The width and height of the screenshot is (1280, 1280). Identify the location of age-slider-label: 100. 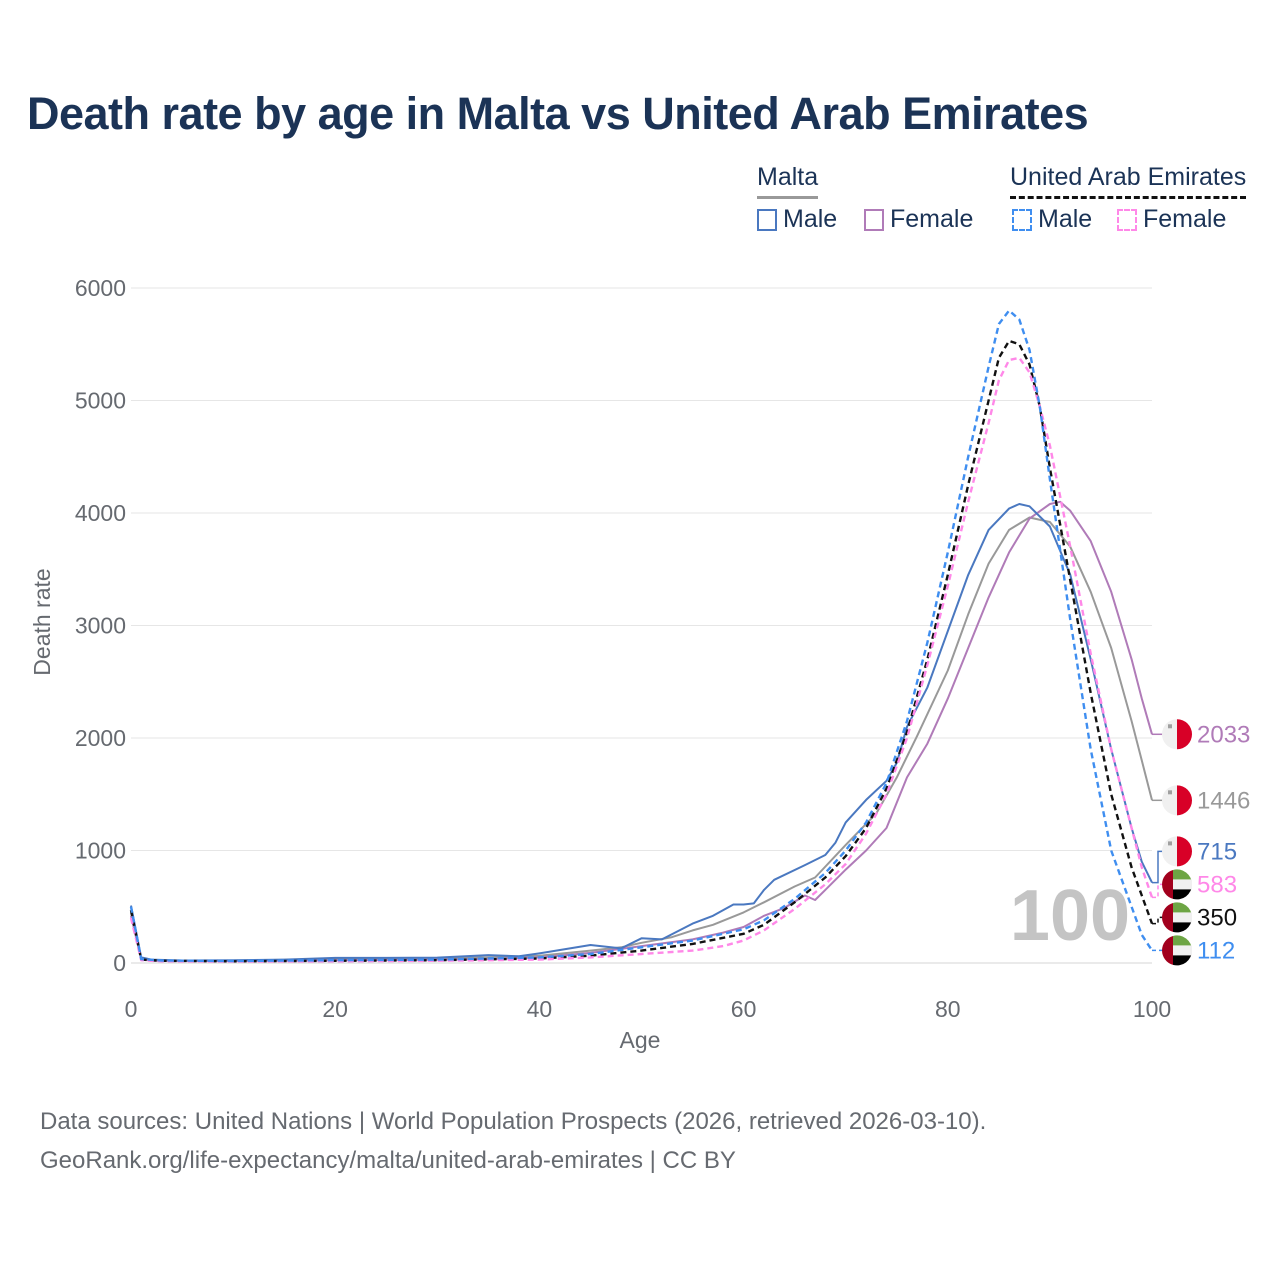
(1070, 916).